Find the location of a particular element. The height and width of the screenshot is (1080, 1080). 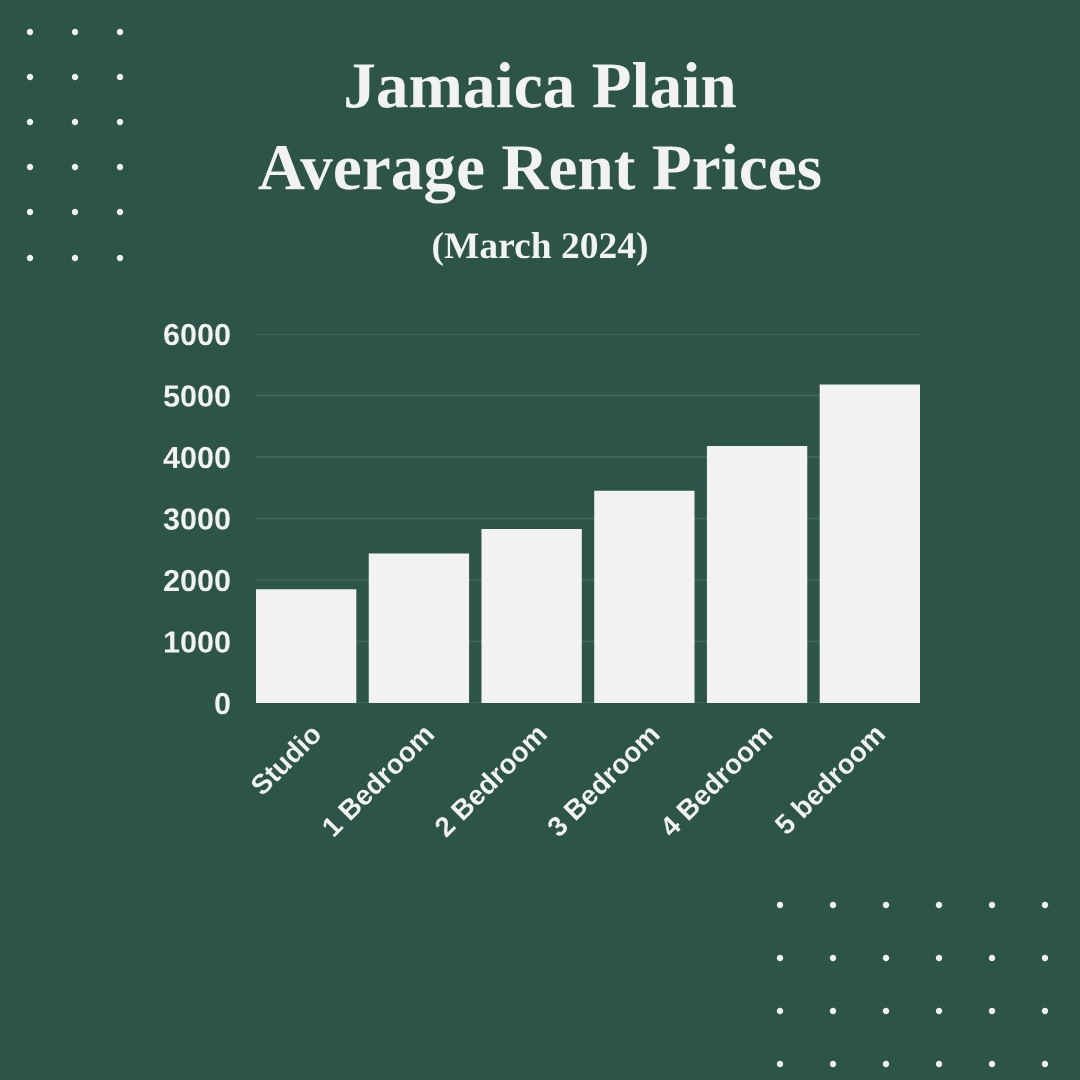

y-tick-label: 0 is located at coordinates (222, 703).